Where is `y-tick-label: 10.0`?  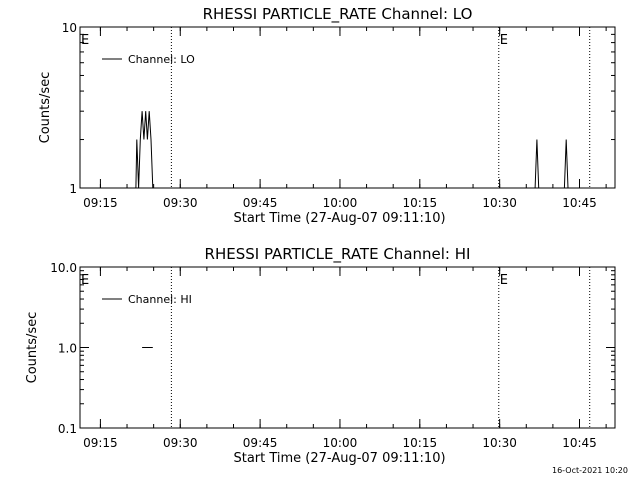
y-tick-label: 10.0 is located at coordinates (63, 268).